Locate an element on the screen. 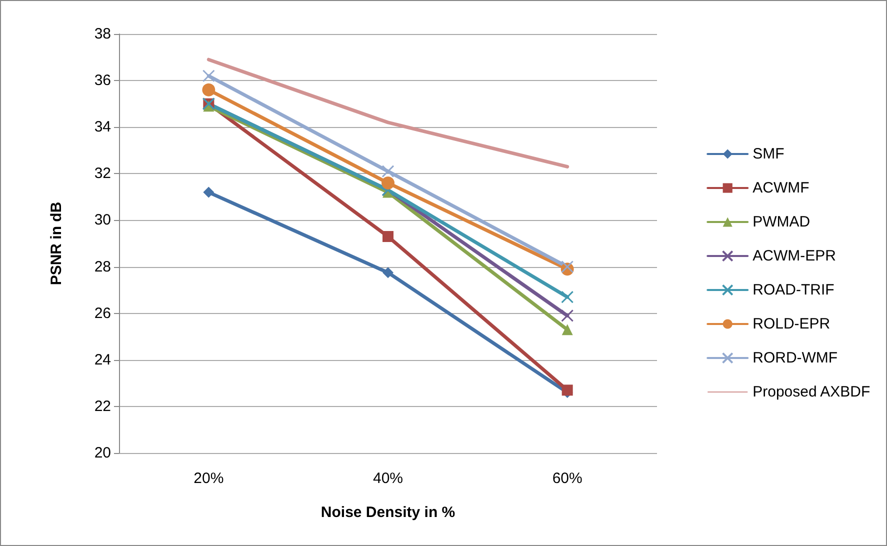 Image resolution: width=887 pixels, height=546 pixels. legend-label: ACWM-EPR is located at coordinates (794, 256).